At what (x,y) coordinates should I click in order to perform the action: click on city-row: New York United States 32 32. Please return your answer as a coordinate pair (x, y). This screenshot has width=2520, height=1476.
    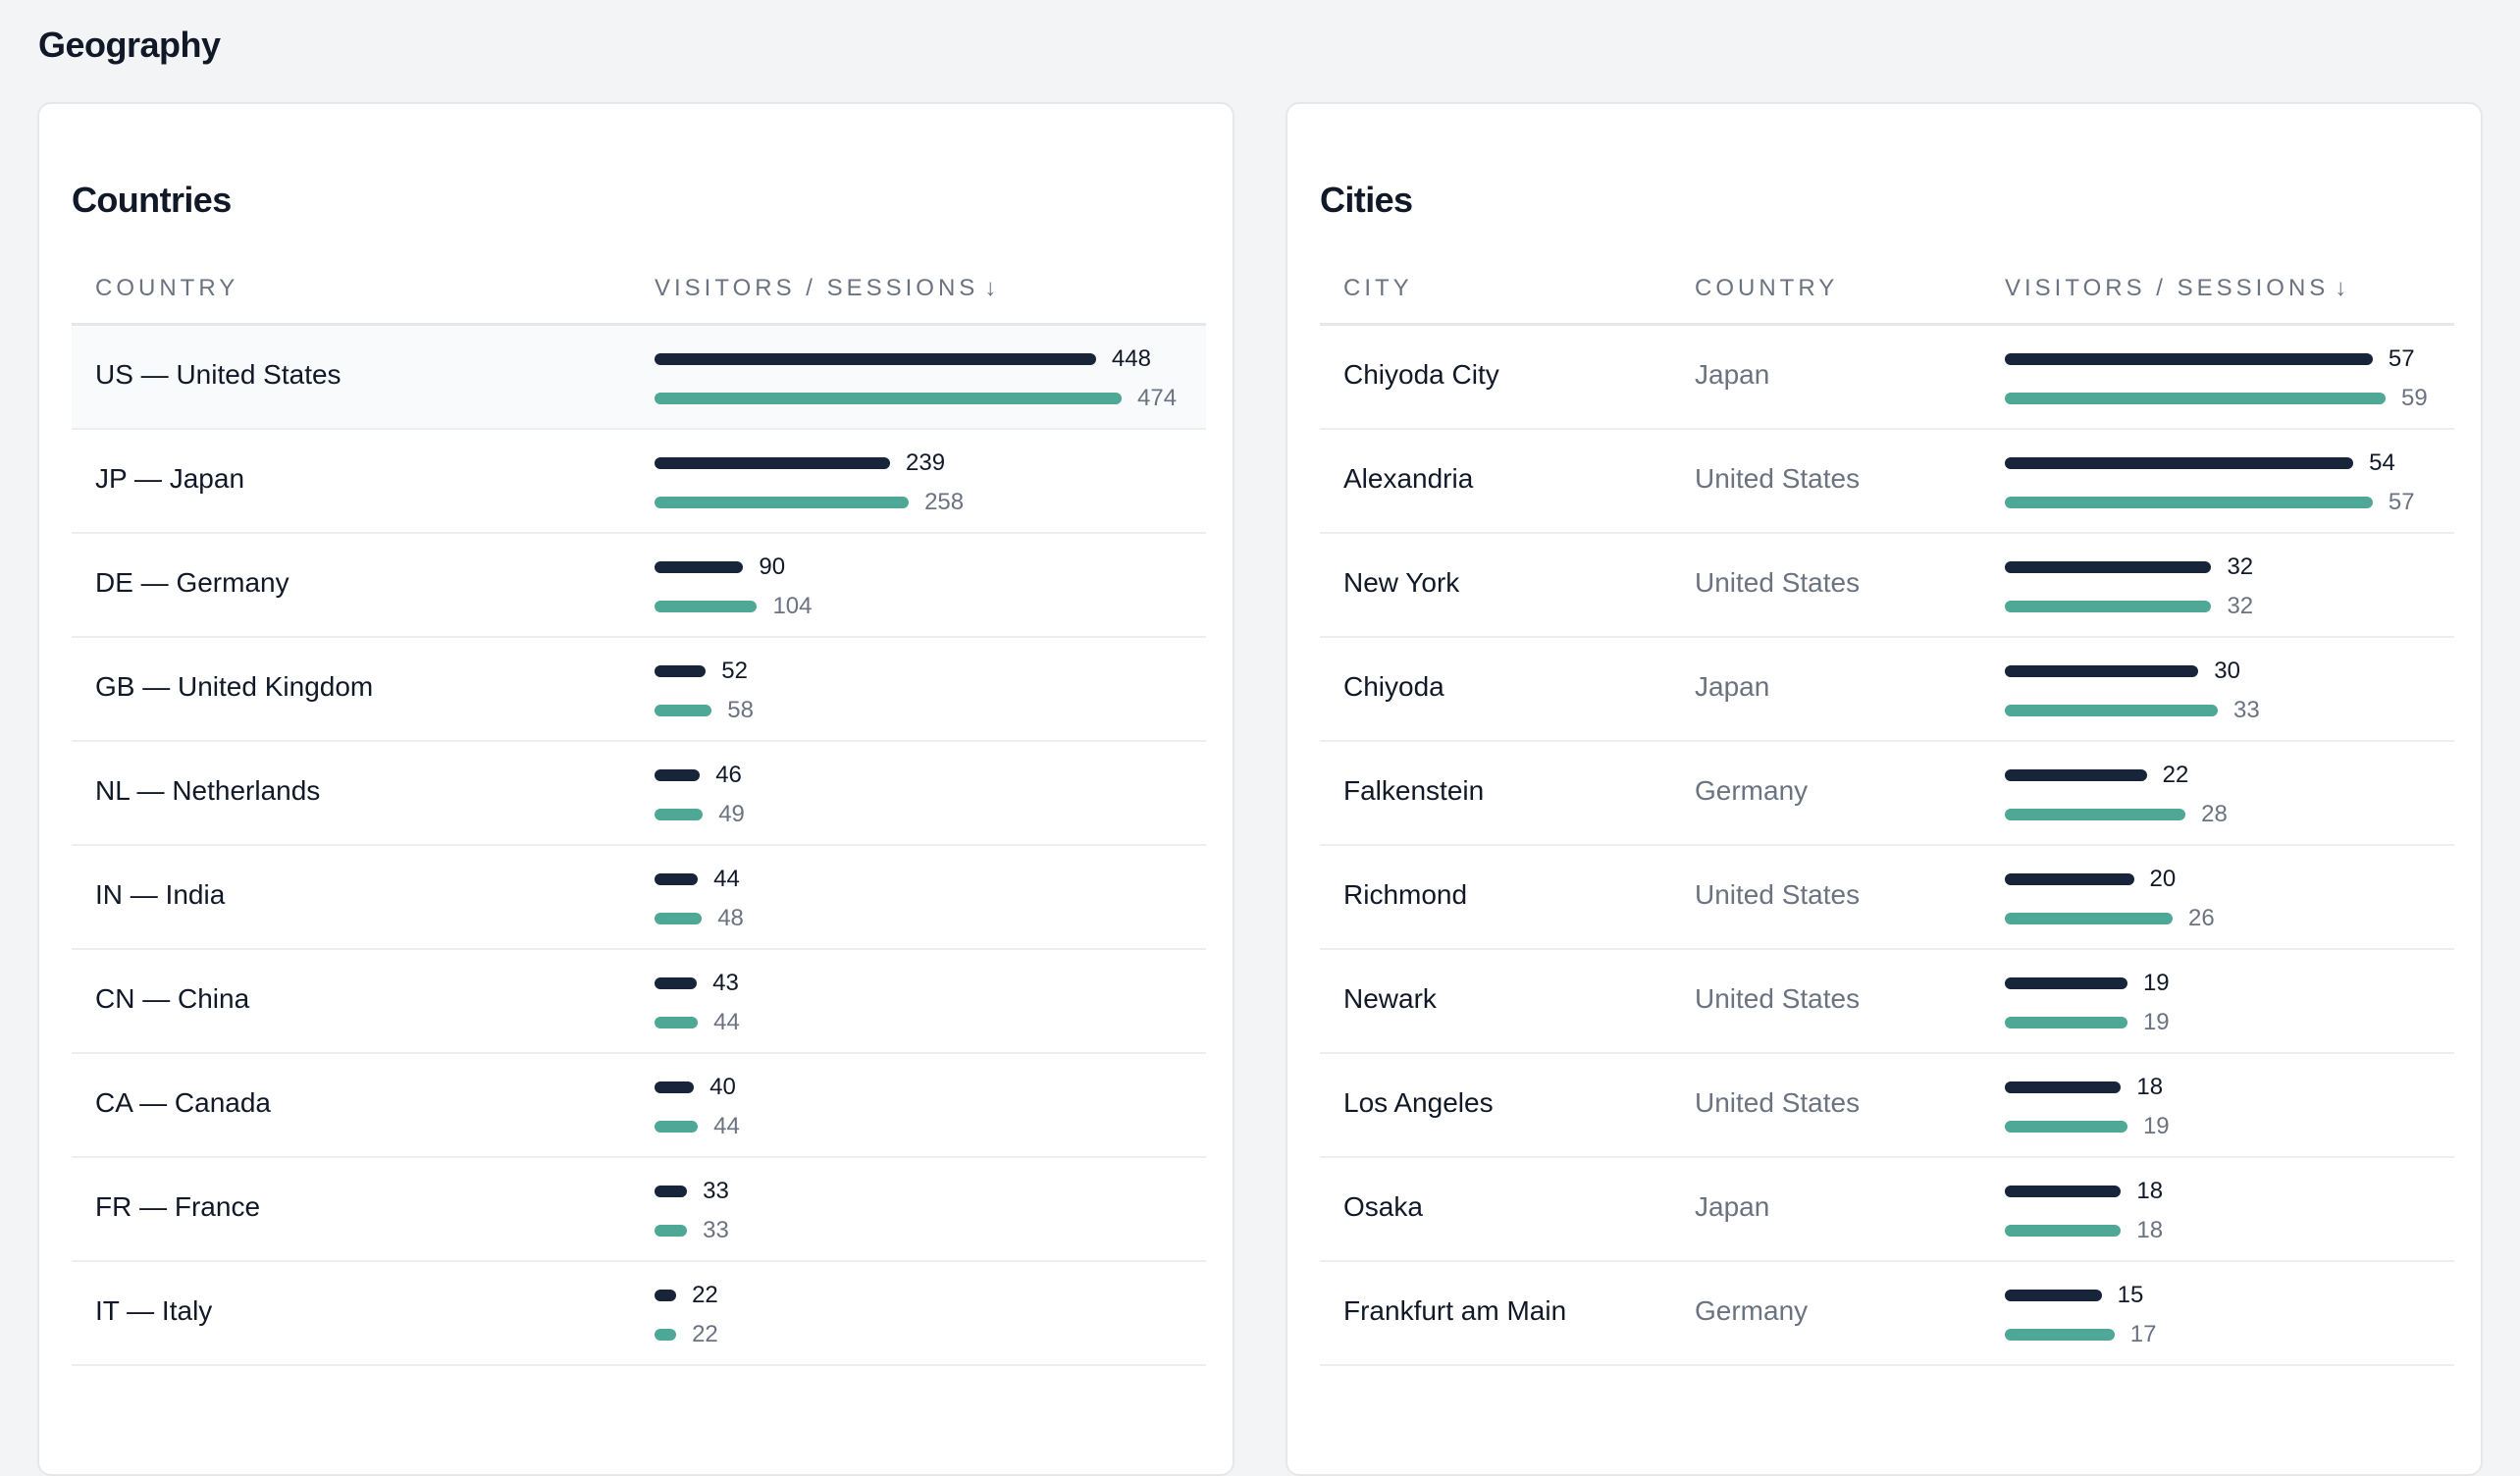
    Looking at the image, I should click on (1887, 586).